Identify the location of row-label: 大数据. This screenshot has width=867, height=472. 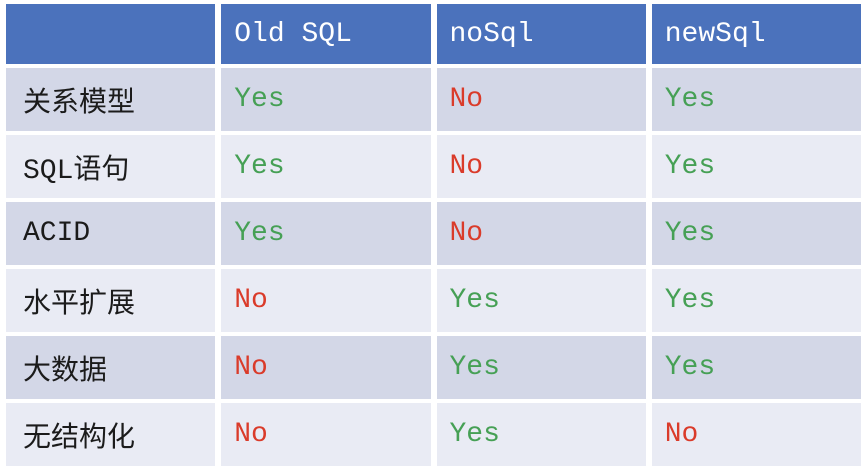
(111, 367).